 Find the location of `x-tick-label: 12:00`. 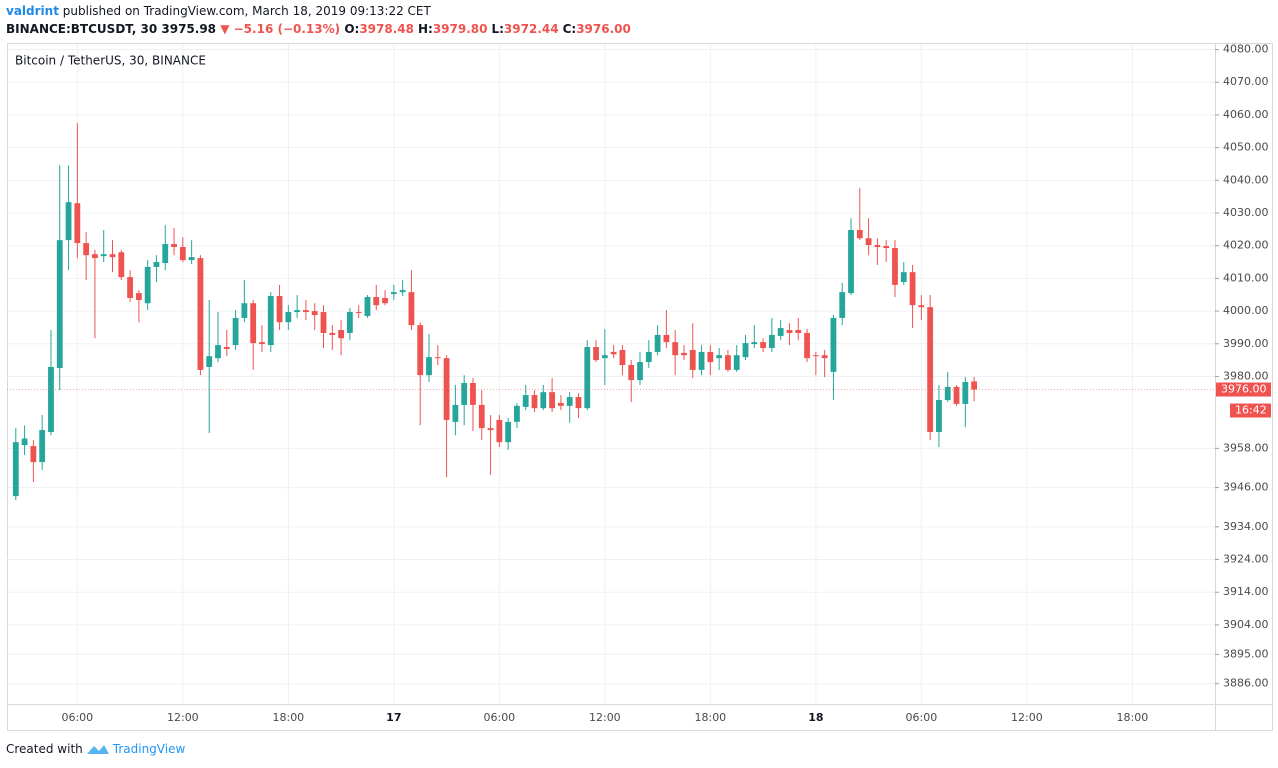

x-tick-label: 12:00 is located at coordinates (1027, 717).